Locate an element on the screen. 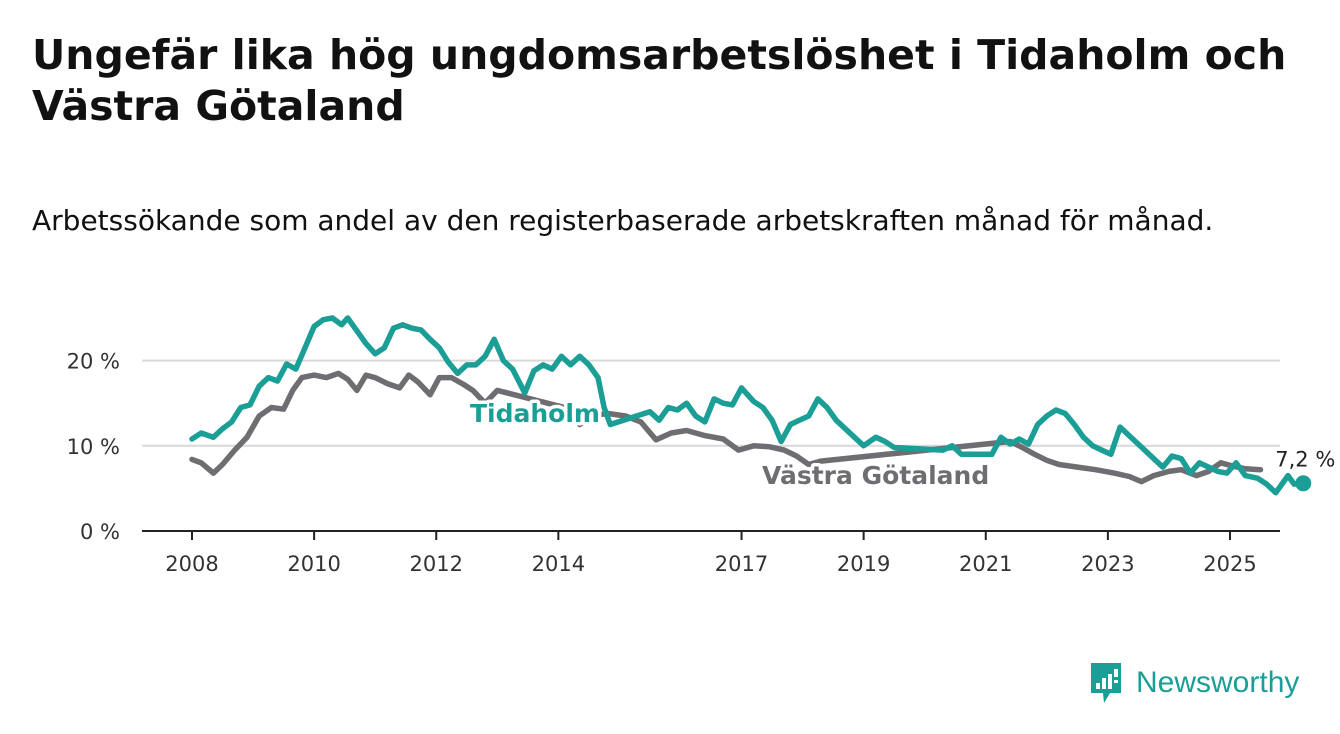 Image resolution: width=1340 pixels, height=734 pixels. x-tick-label: 2021 is located at coordinates (985, 564).